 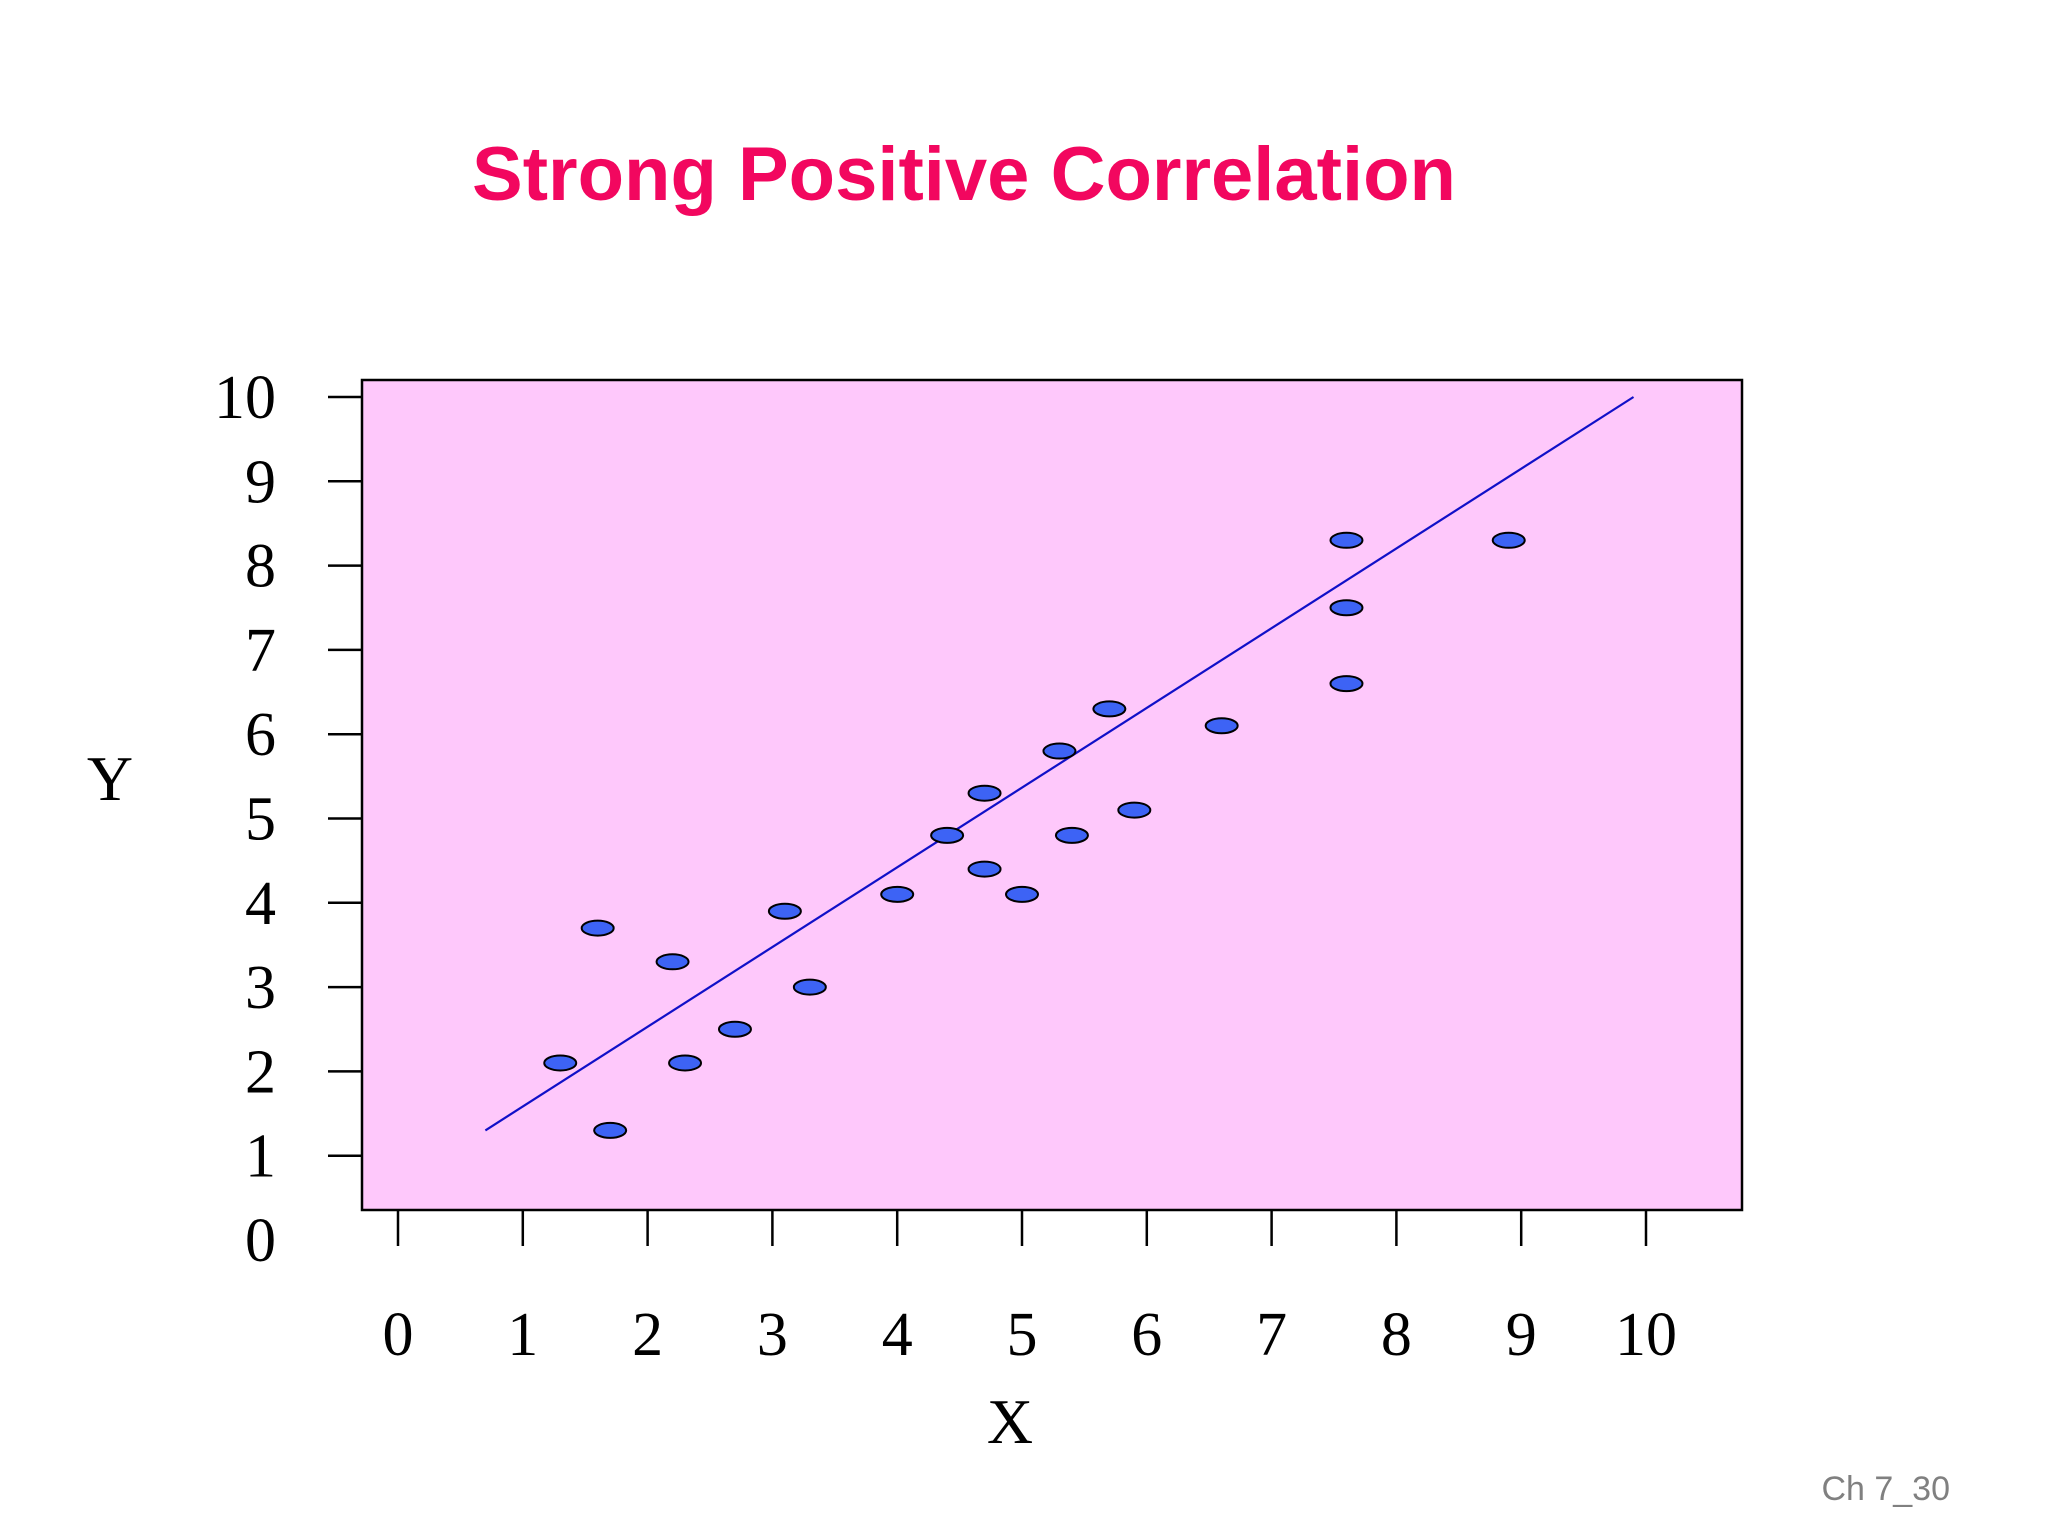 I want to click on x-tick-label-5: 5, so click(x=1022, y=1335).